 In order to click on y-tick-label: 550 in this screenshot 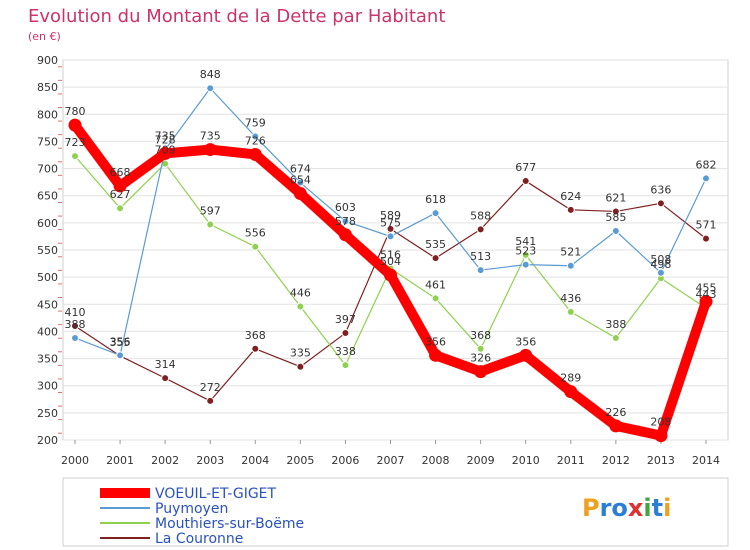, I will do `click(47, 250)`.